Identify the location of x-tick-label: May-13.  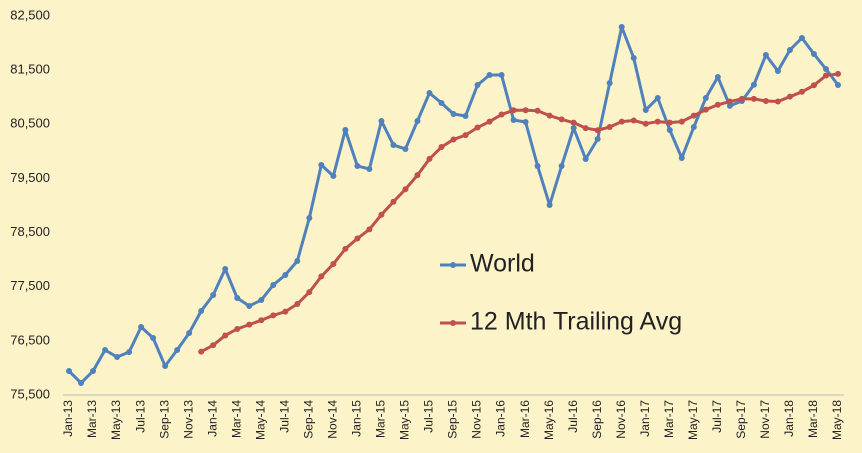
(116, 420).